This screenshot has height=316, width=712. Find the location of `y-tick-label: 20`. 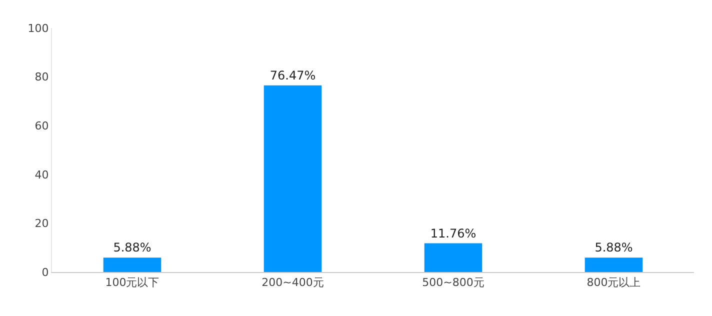

y-tick-label: 20 is located at coordinates (41, 223).